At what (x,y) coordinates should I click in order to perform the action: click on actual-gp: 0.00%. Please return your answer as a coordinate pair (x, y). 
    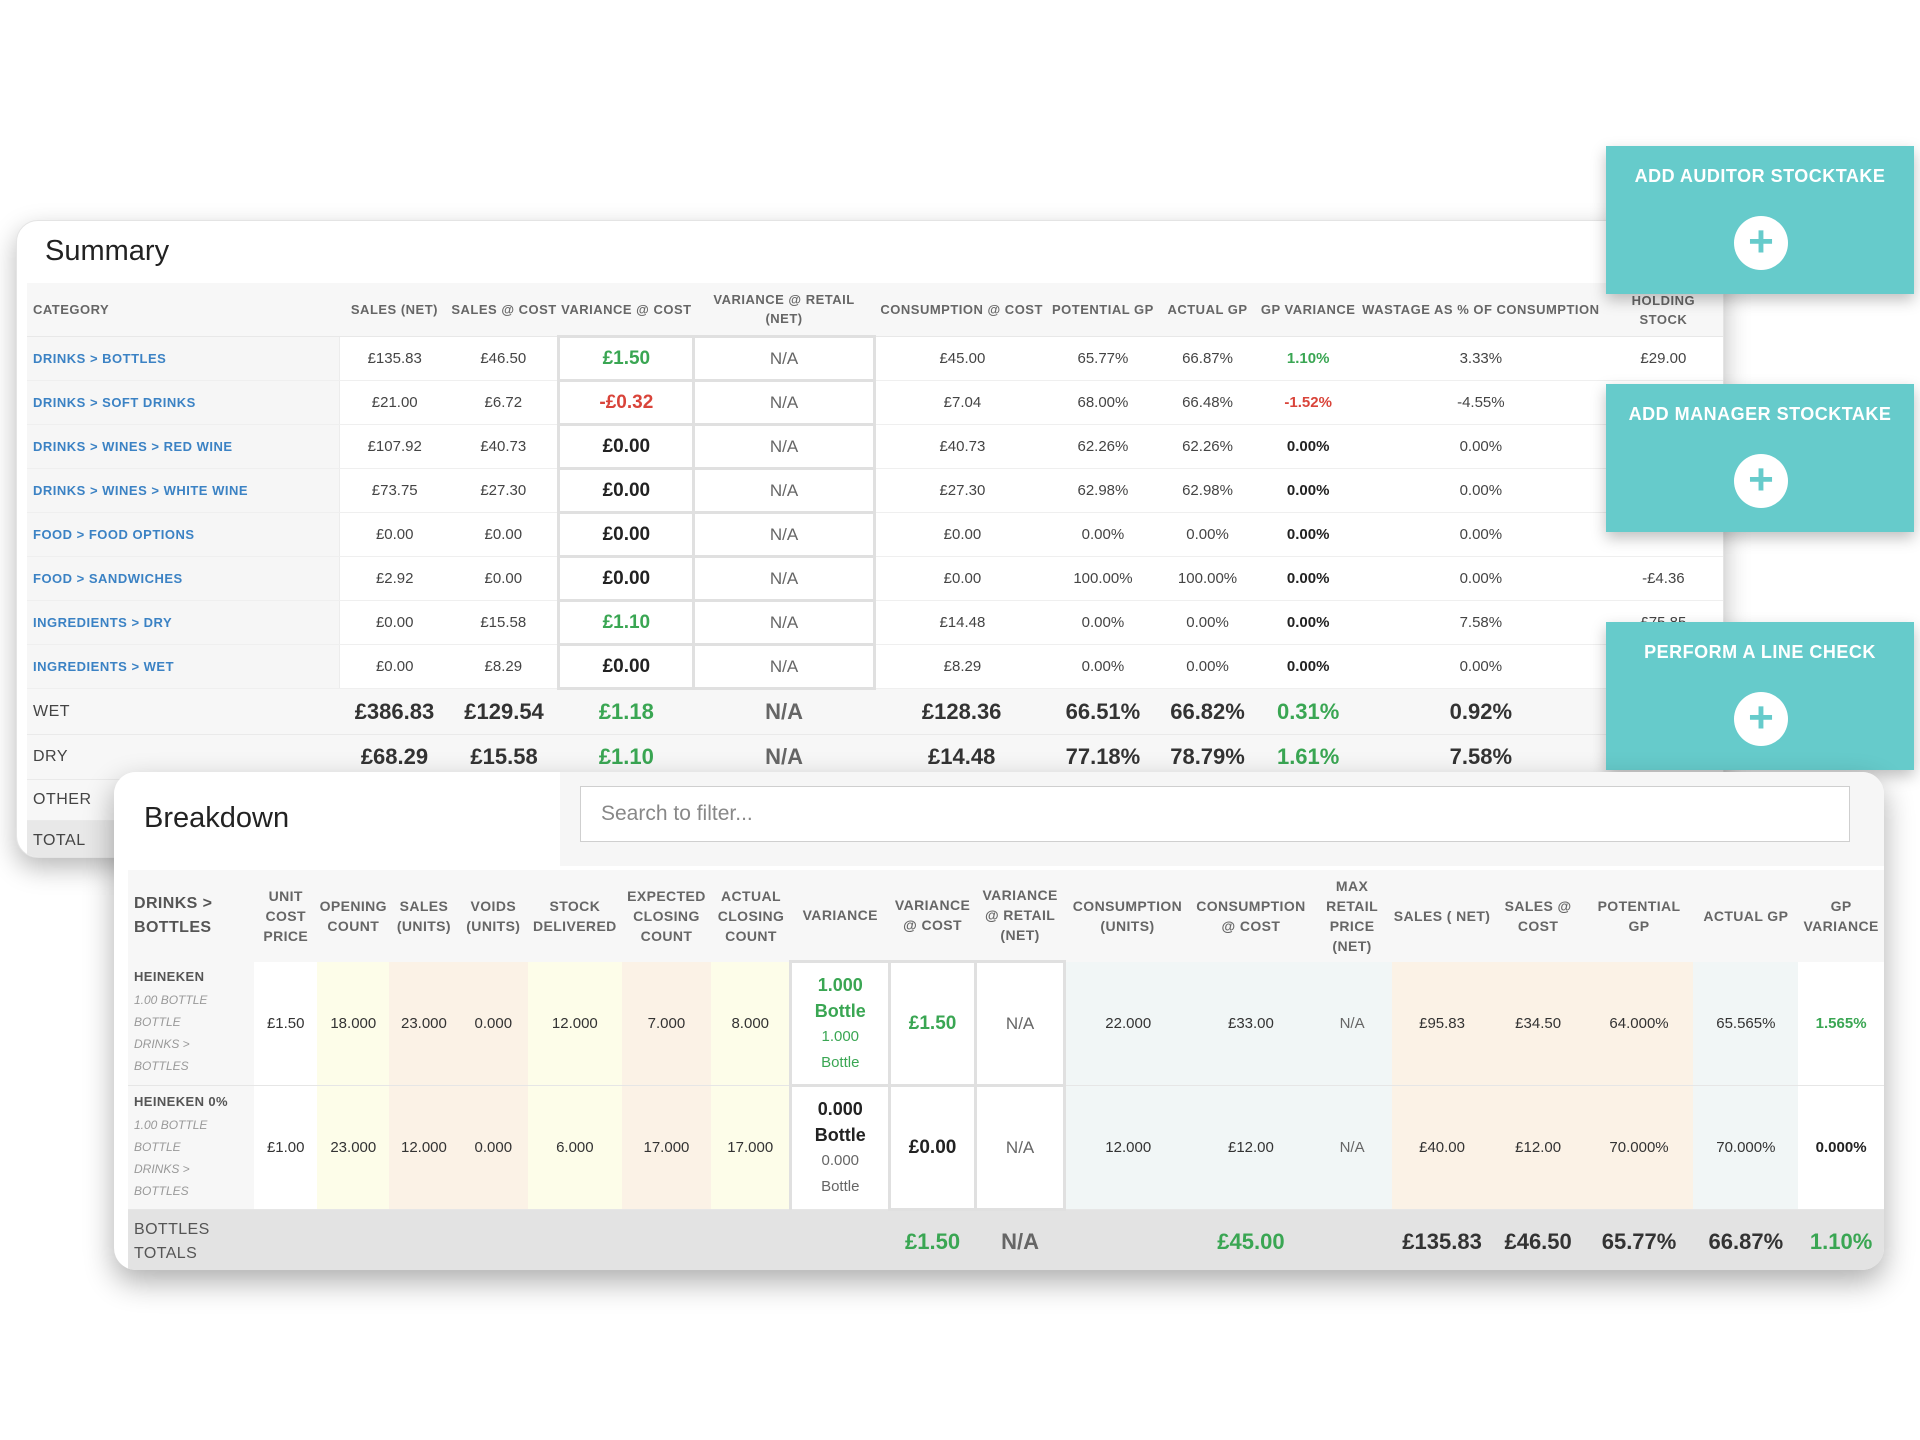
    Looking at the image, I should click on (1207, 622).